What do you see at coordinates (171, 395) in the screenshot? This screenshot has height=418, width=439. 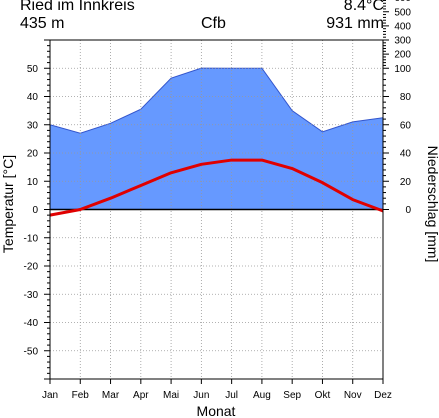 I see `x-tick-label: Mai` at bounding box center [171, 395].